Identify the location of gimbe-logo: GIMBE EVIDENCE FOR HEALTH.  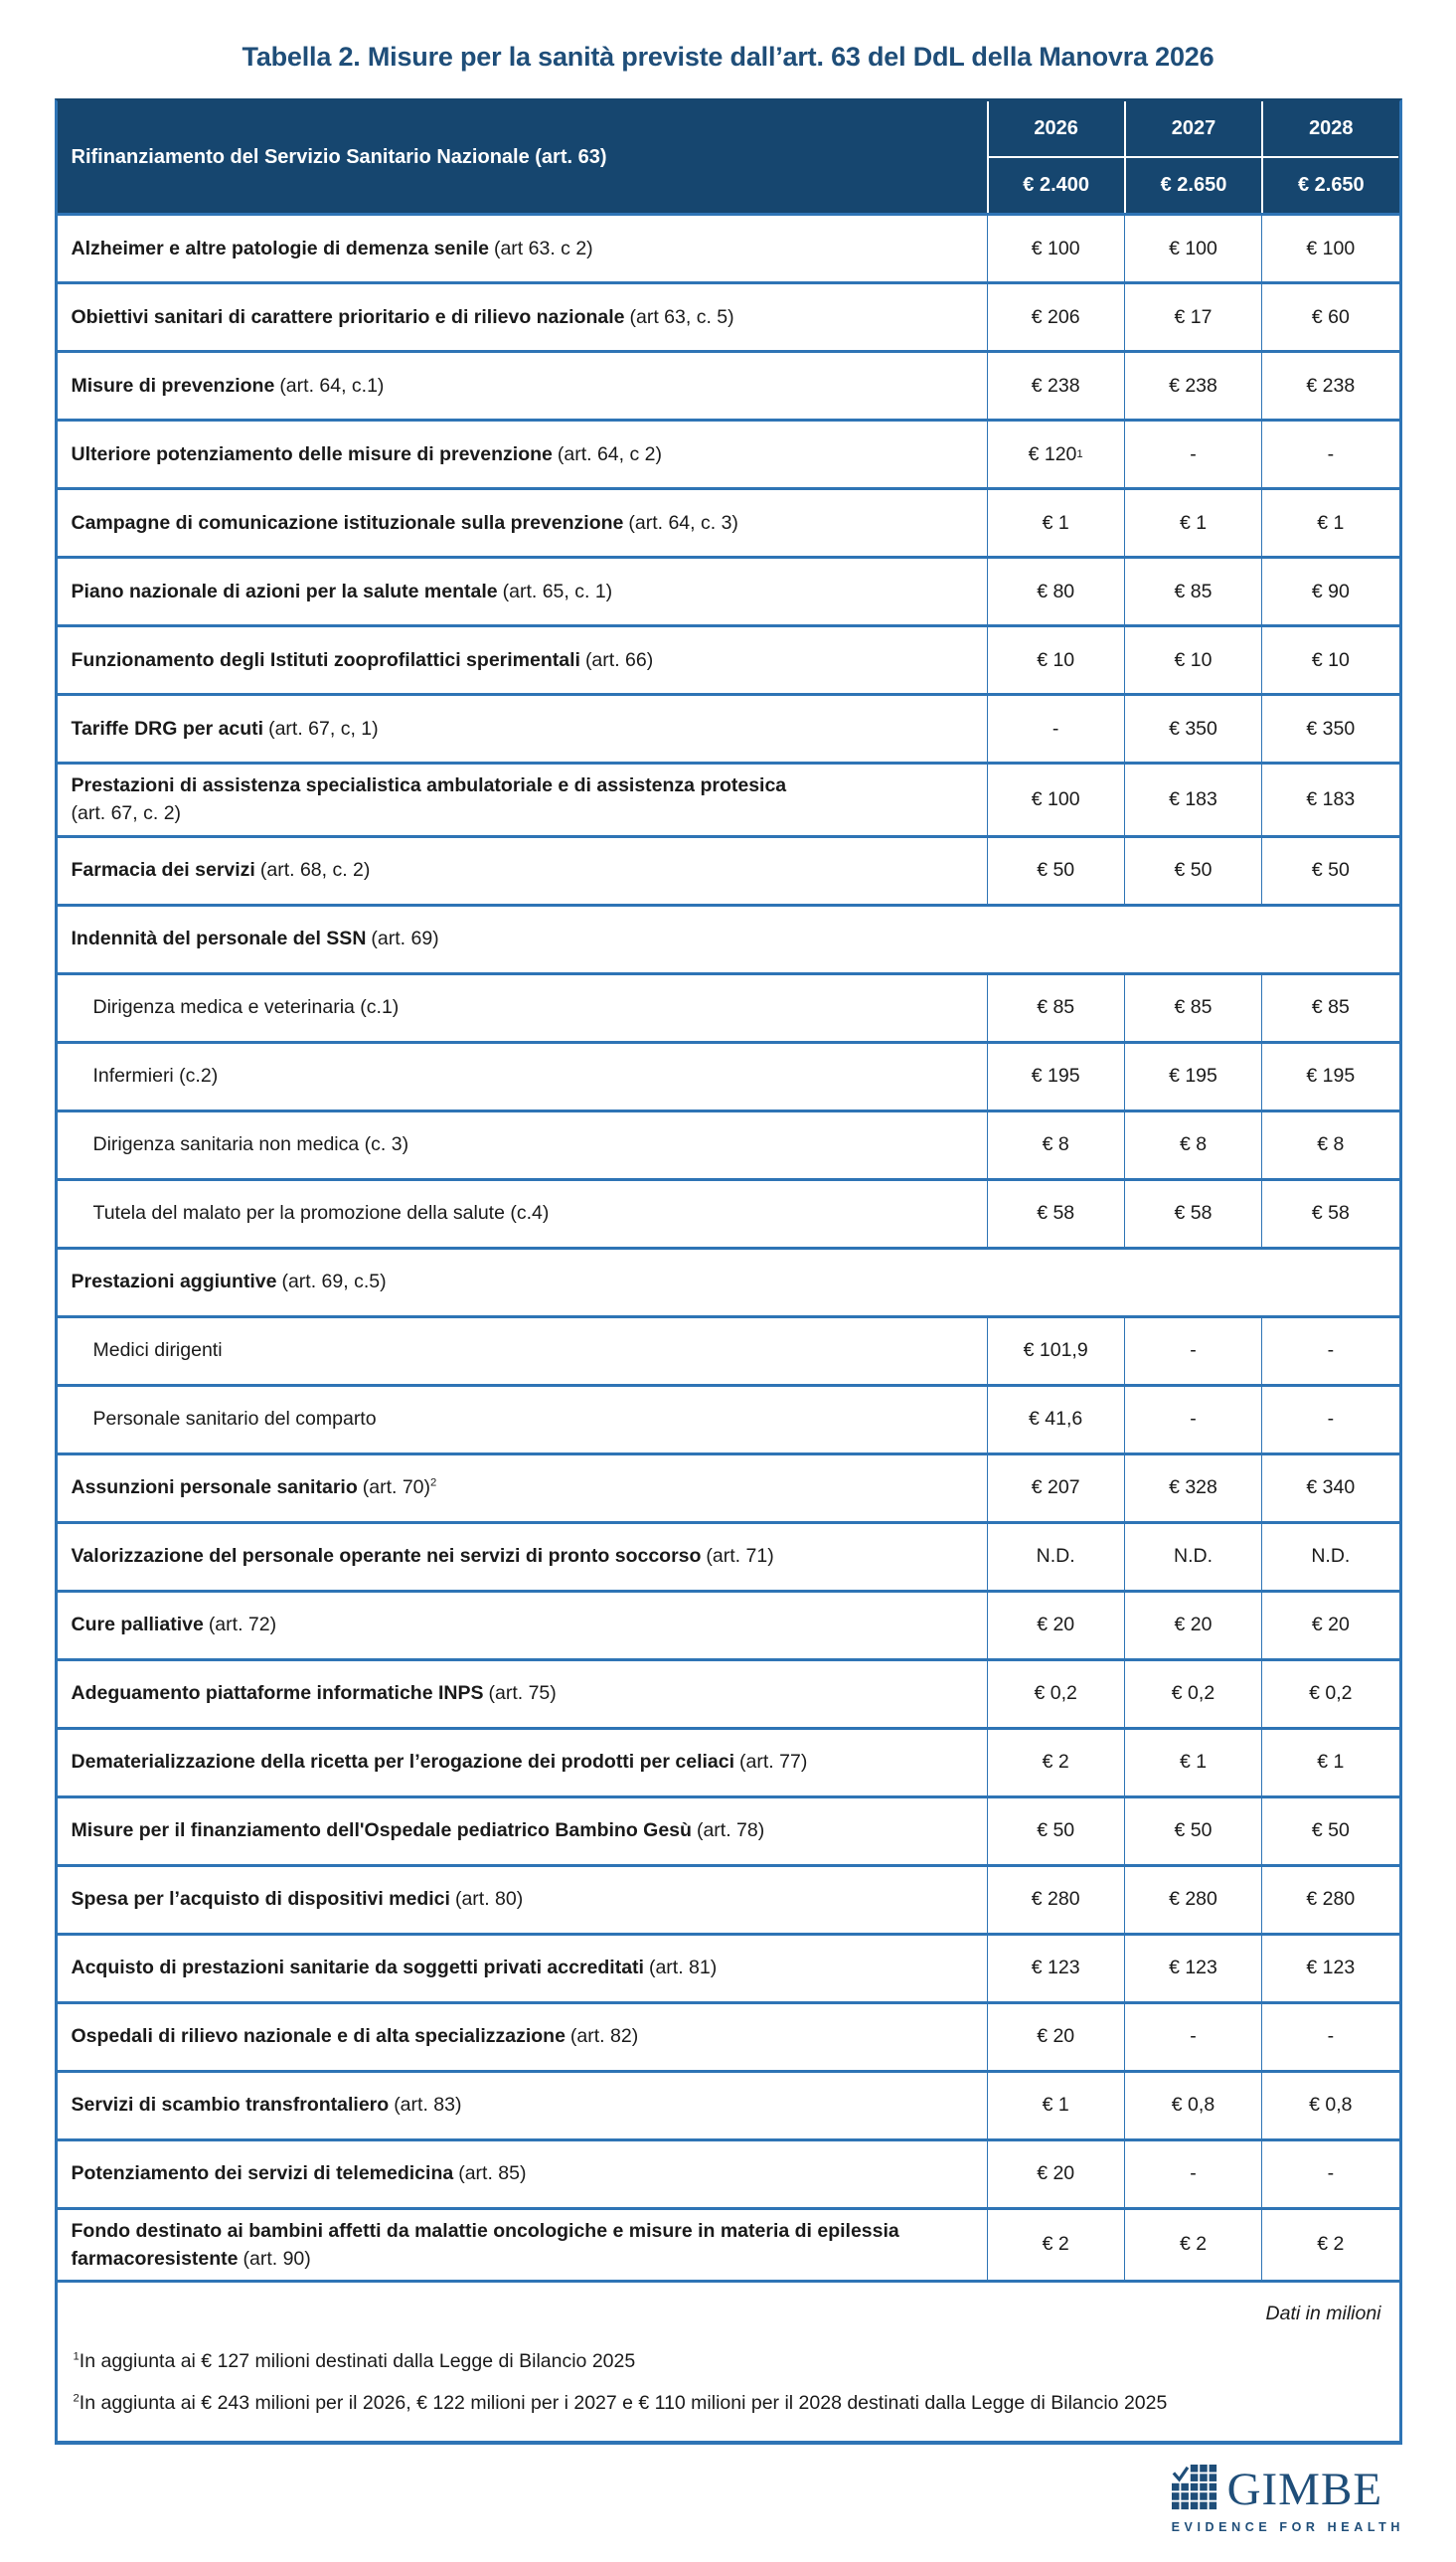
(1287, 2499).